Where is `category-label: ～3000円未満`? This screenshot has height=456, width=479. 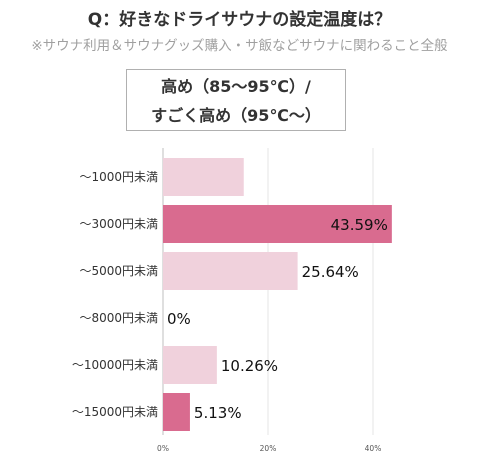 category-label: ～3000円未満 is located at coordinates (118, 224).